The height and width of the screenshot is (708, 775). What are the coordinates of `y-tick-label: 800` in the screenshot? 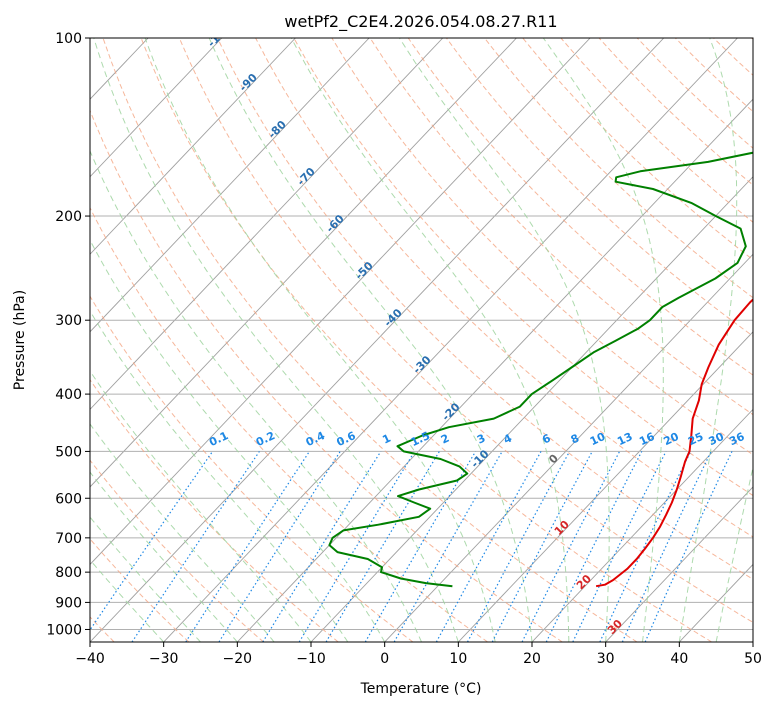 It's located at (68, 573).